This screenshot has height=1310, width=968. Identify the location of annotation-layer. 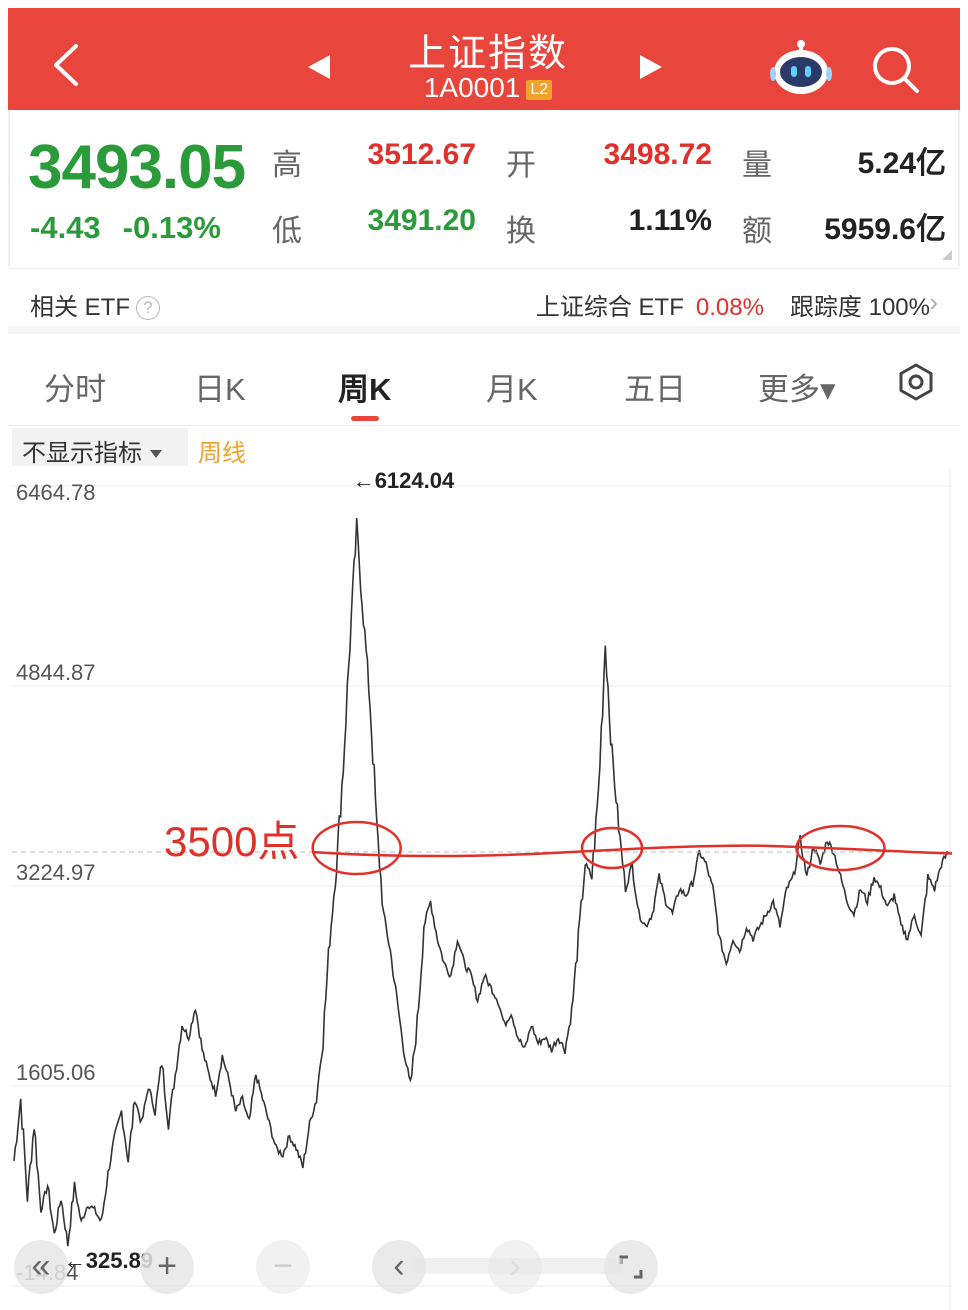
(482, 848).